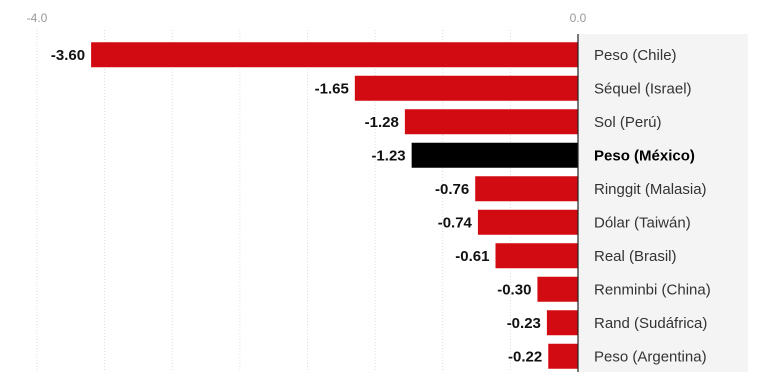  I want to click on category-label: Peso (Argentina), so click(650, 356).